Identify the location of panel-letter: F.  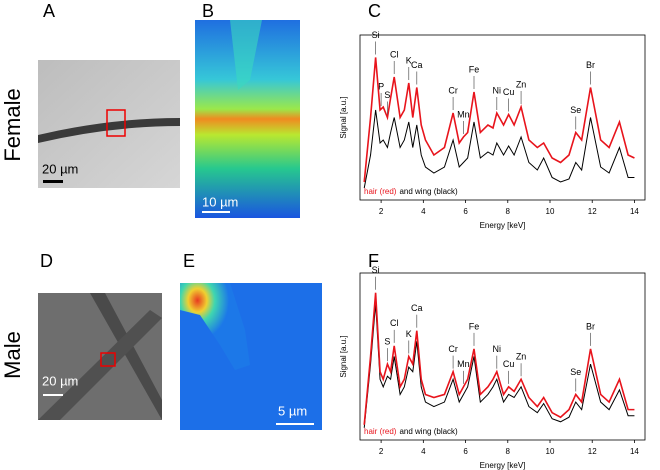
(373, 261).